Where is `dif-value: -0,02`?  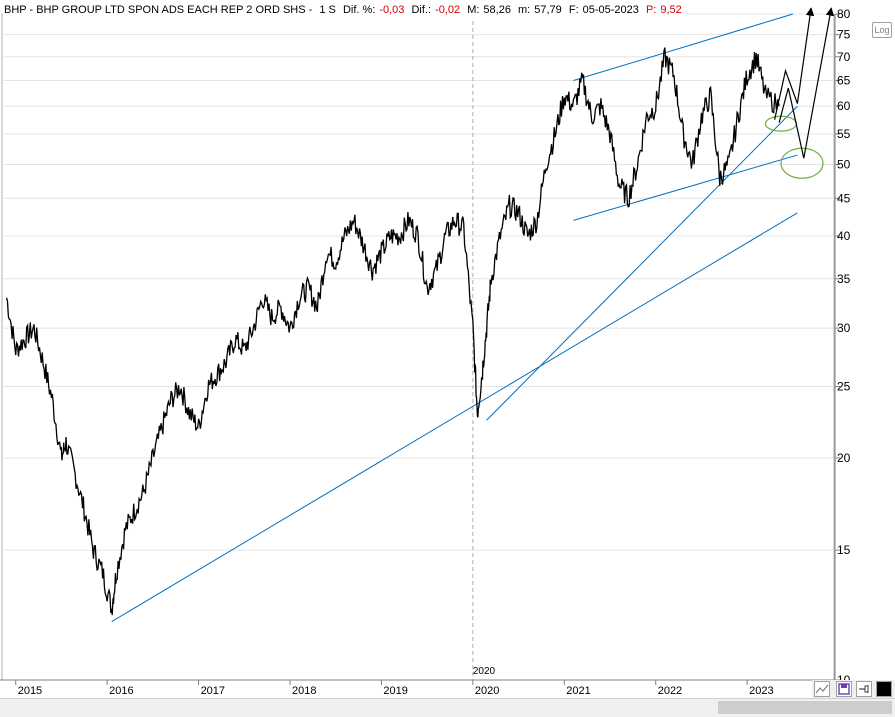
dif-value: -0,02 is located at coordinates (448, 10).